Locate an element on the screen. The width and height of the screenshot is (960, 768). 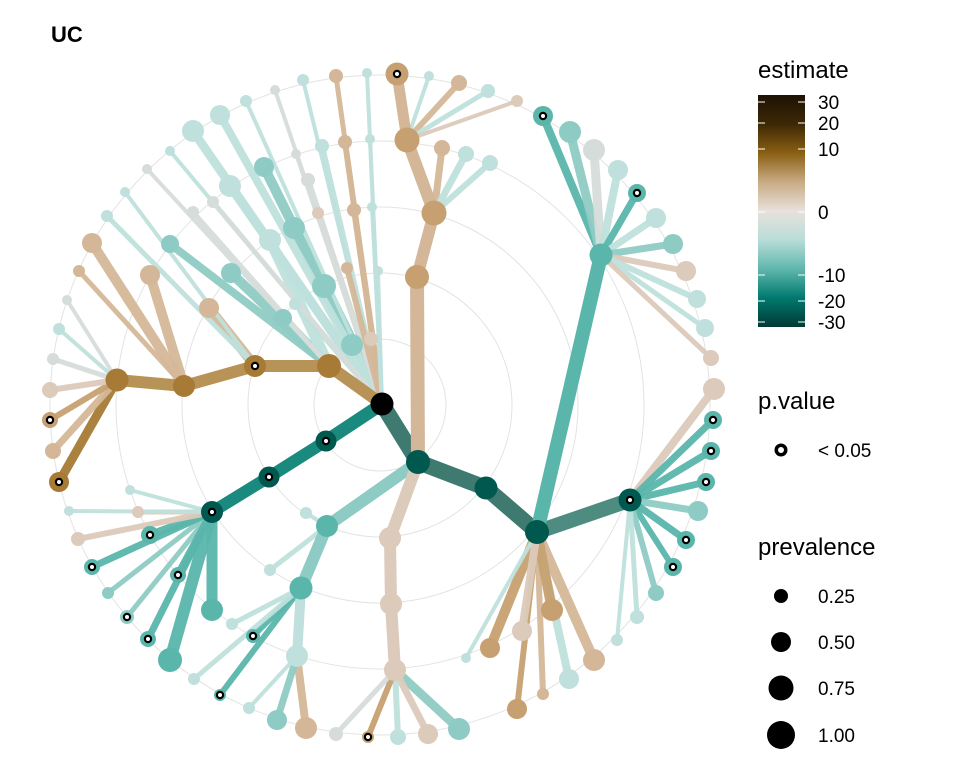
prevalence-key-label: 0.75 is located at coordinates (836, 689).